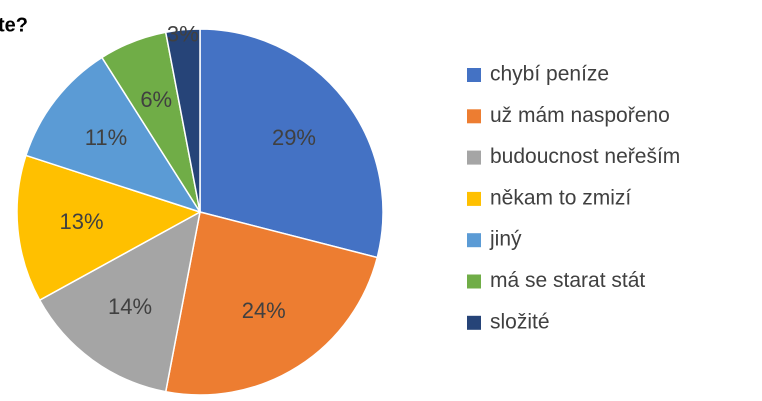  Describe the element at coordinates (156, 99) in the screenshot. I see `data-label: 6%` at that location.